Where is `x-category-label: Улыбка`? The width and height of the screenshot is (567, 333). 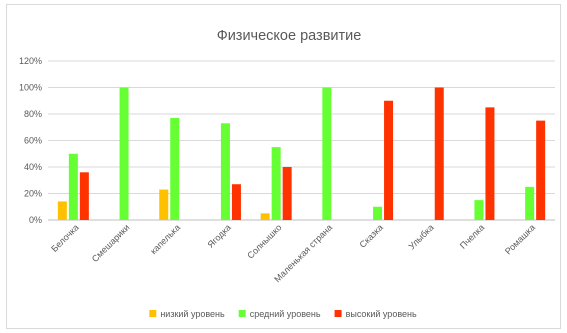
x-category-label: Улыбка is located at coordinates (421, 236).